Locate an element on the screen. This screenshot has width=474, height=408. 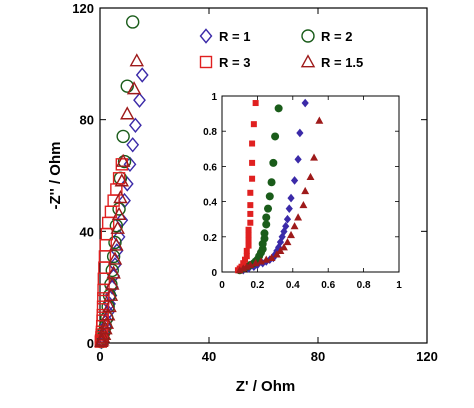
legend-item: R = 1 is located at coordinates (224, 36).